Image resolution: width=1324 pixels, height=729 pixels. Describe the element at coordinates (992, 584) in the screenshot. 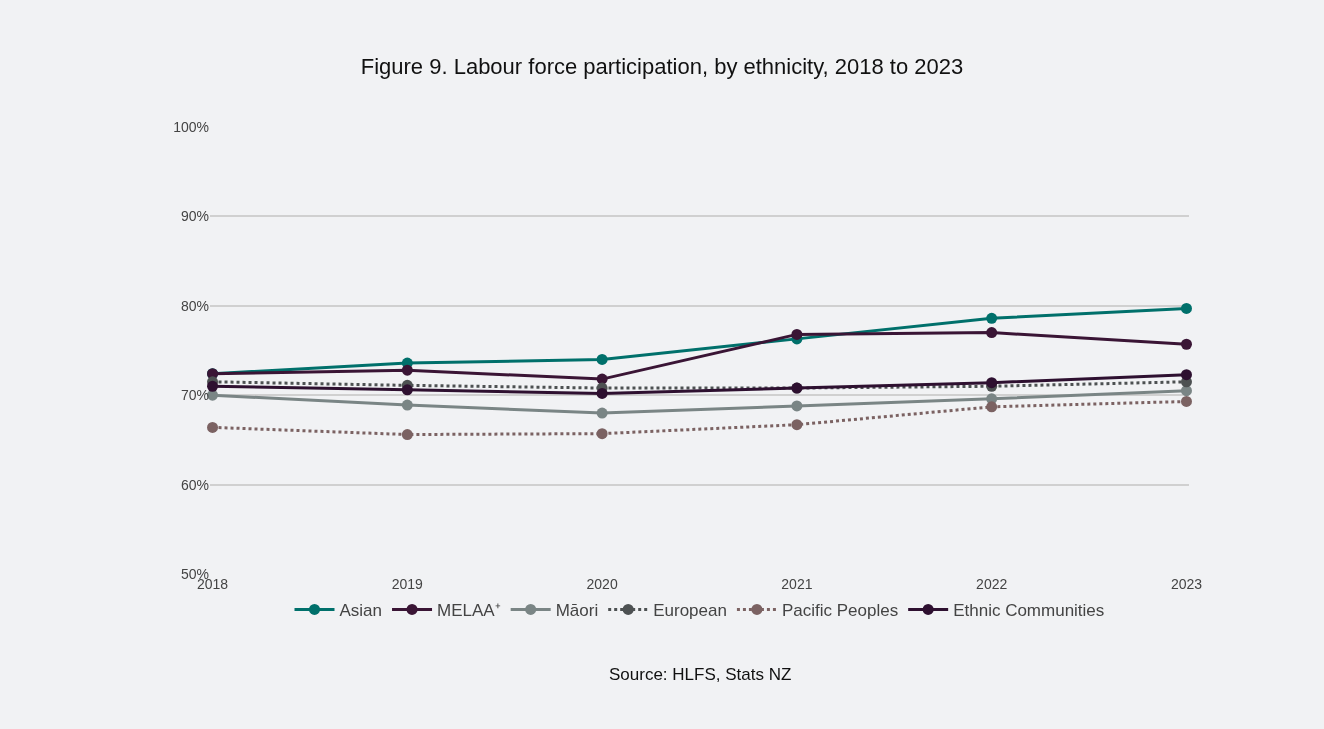

I see `x-tick-label: 2022` at that location.